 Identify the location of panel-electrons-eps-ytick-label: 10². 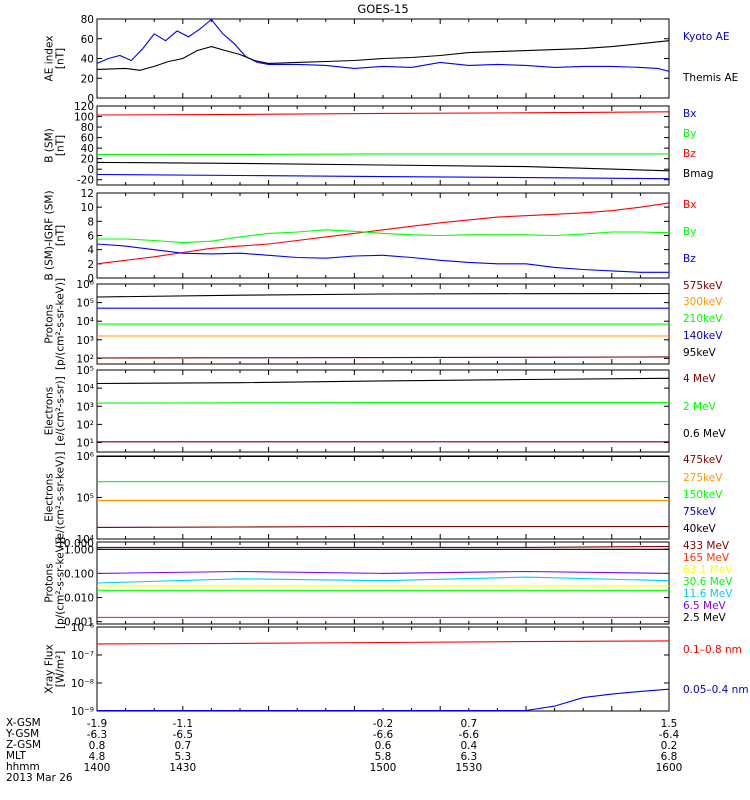
(85, 425).